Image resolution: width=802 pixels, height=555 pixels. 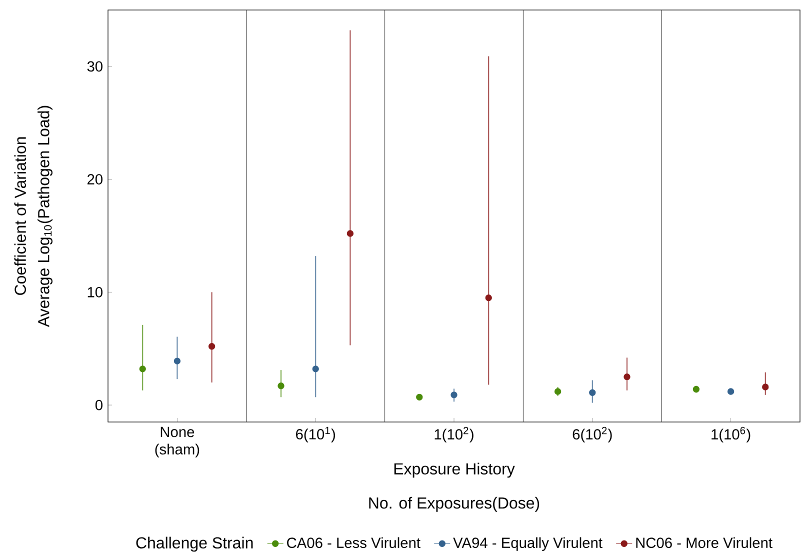 What do you see at coordinates (454, 434) in the screenshot?
I see `x-tick-label: 1(10$^{2}$)` at bounding box center [454, 434].